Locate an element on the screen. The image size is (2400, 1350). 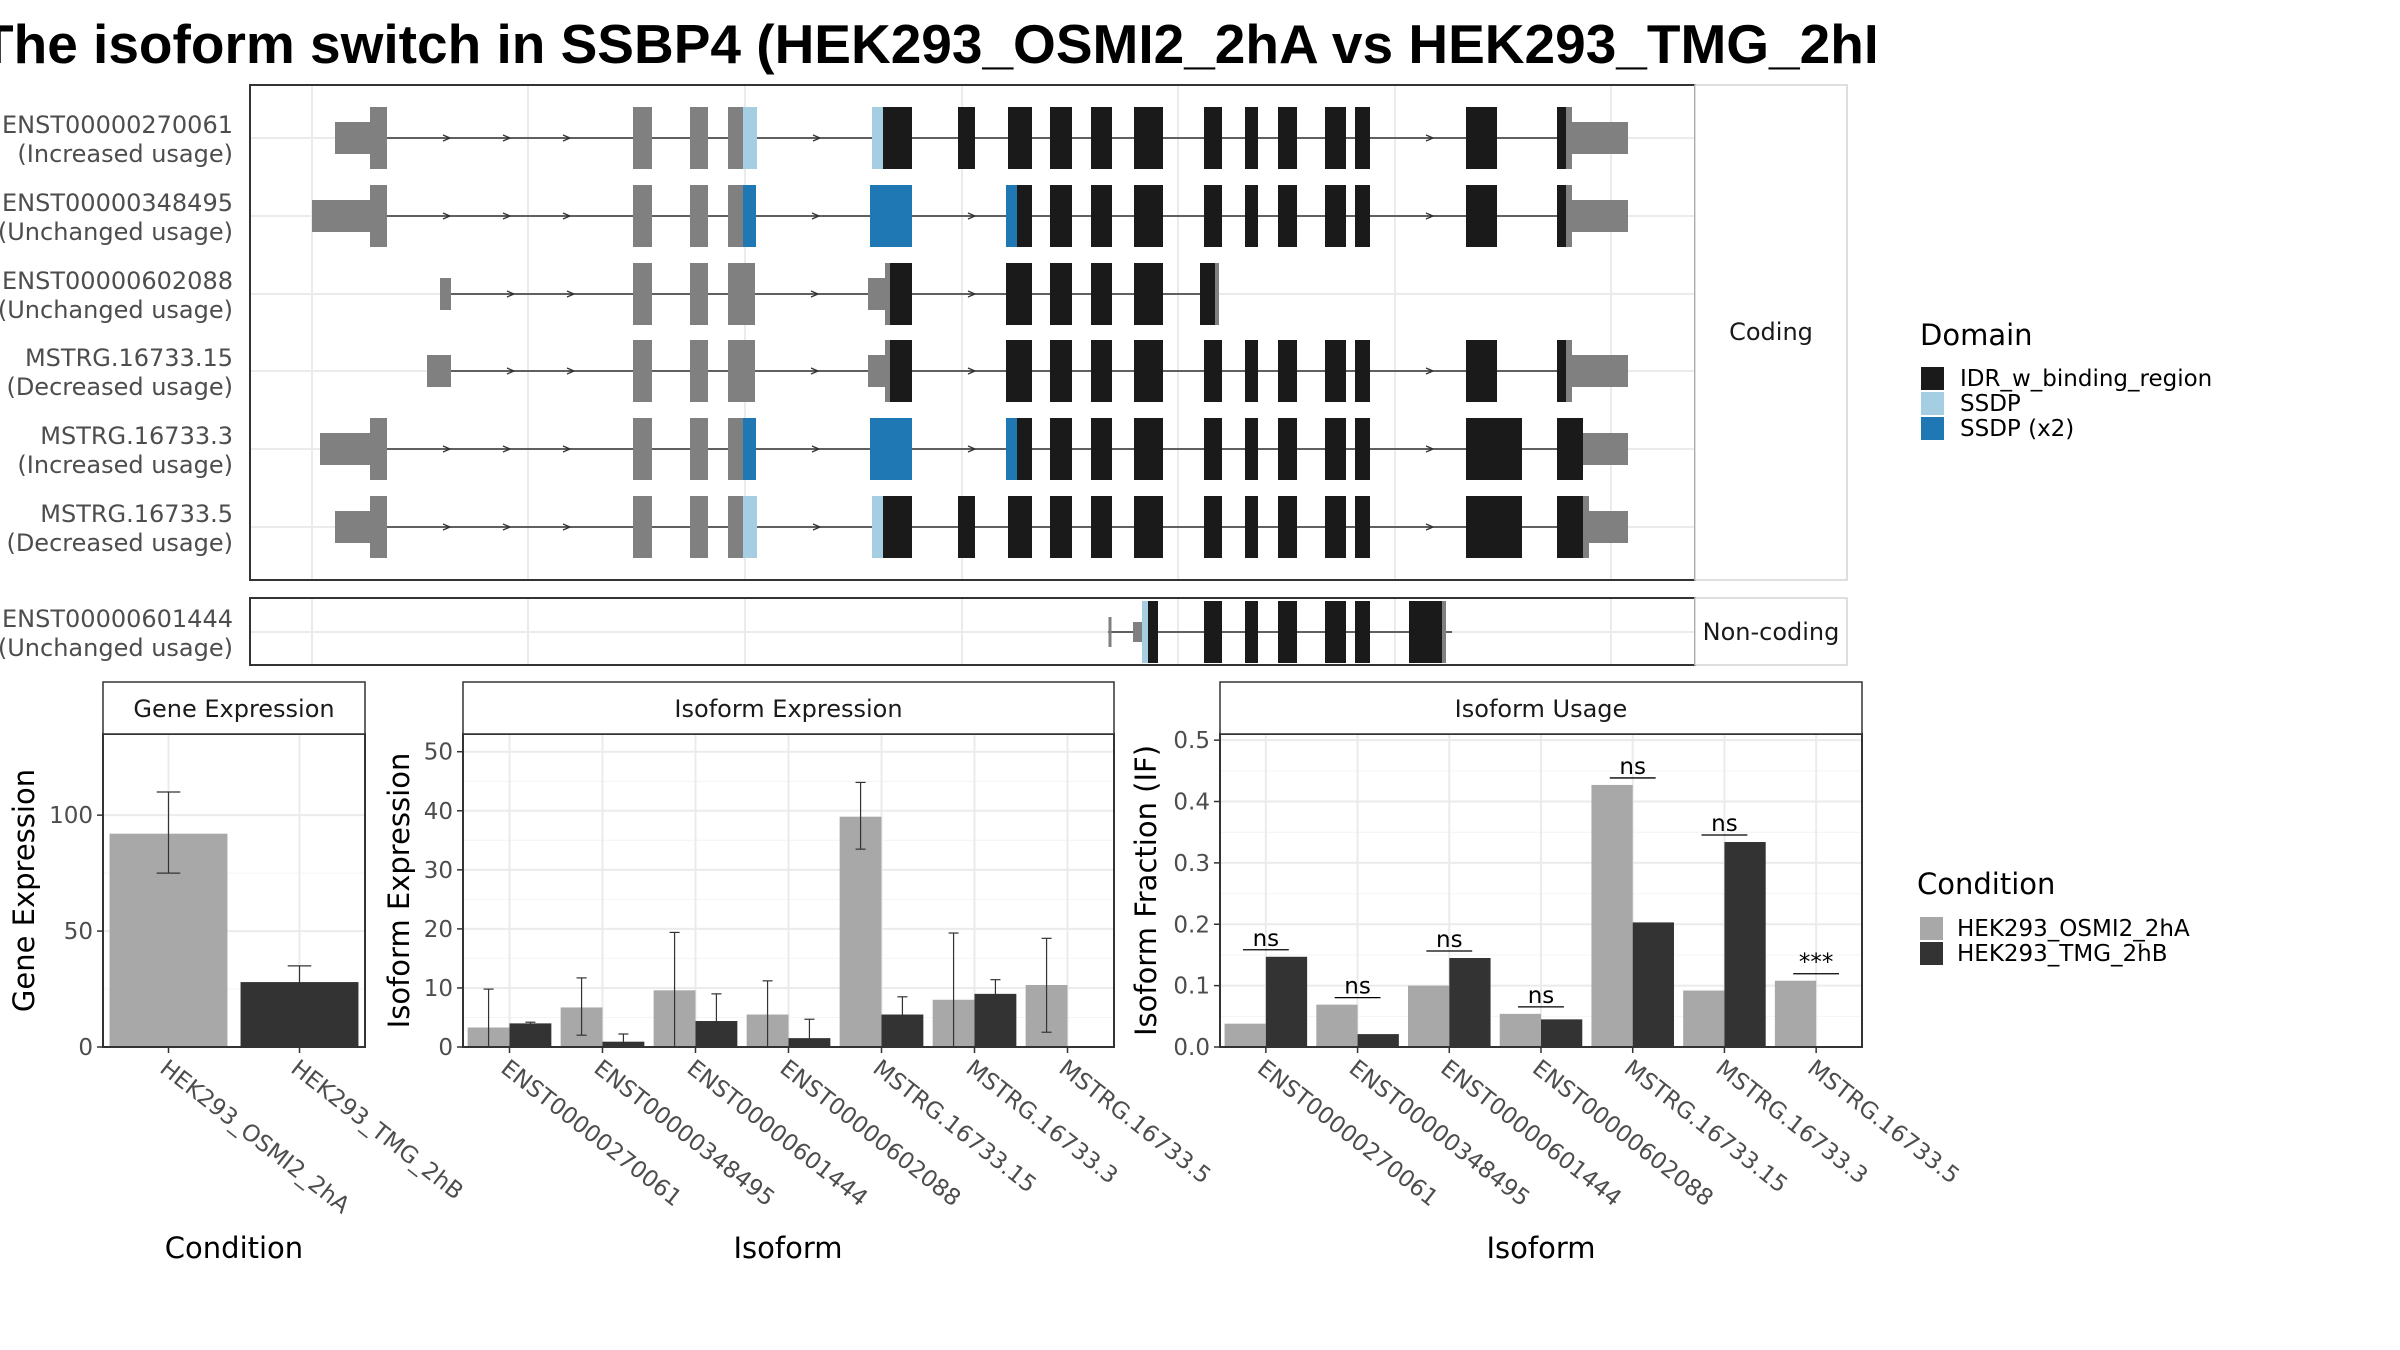
y-axis-title: Isoform Fraction (IF) is located at coordinates (1146, 890).